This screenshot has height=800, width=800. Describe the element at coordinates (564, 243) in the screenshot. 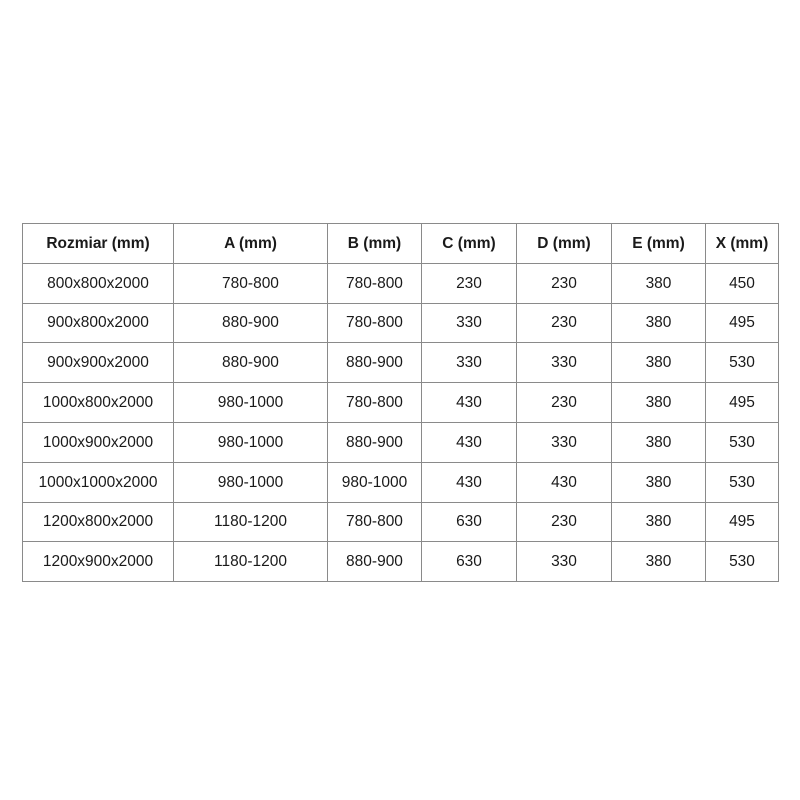

I see `column-header-d: D (mm)` at that location.